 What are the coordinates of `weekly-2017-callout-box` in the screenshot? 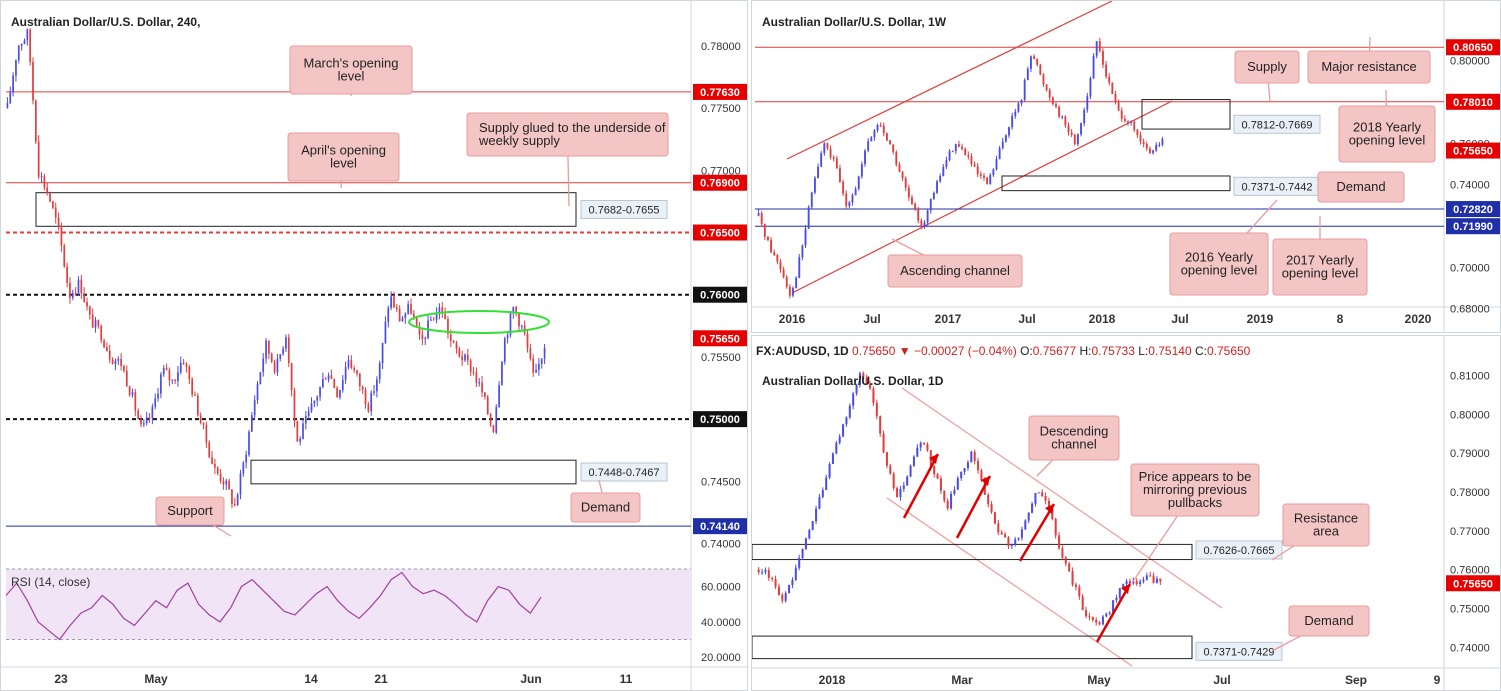 It's located at (1320, 267).